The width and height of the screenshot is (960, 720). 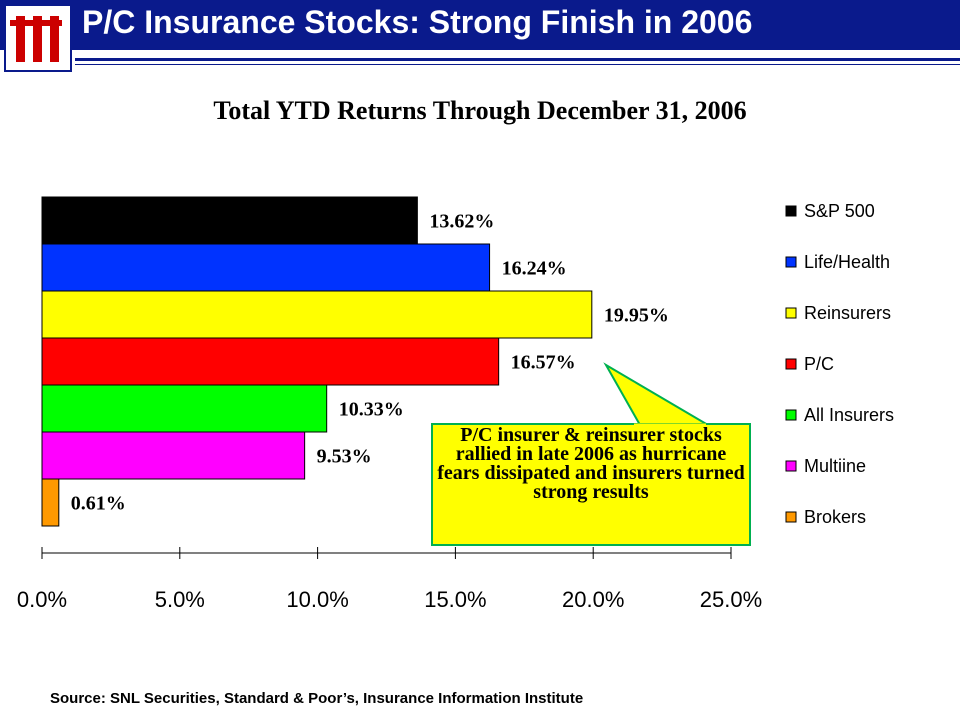 I want to click on data-label: 0.61%, so click(x=98, y=504).